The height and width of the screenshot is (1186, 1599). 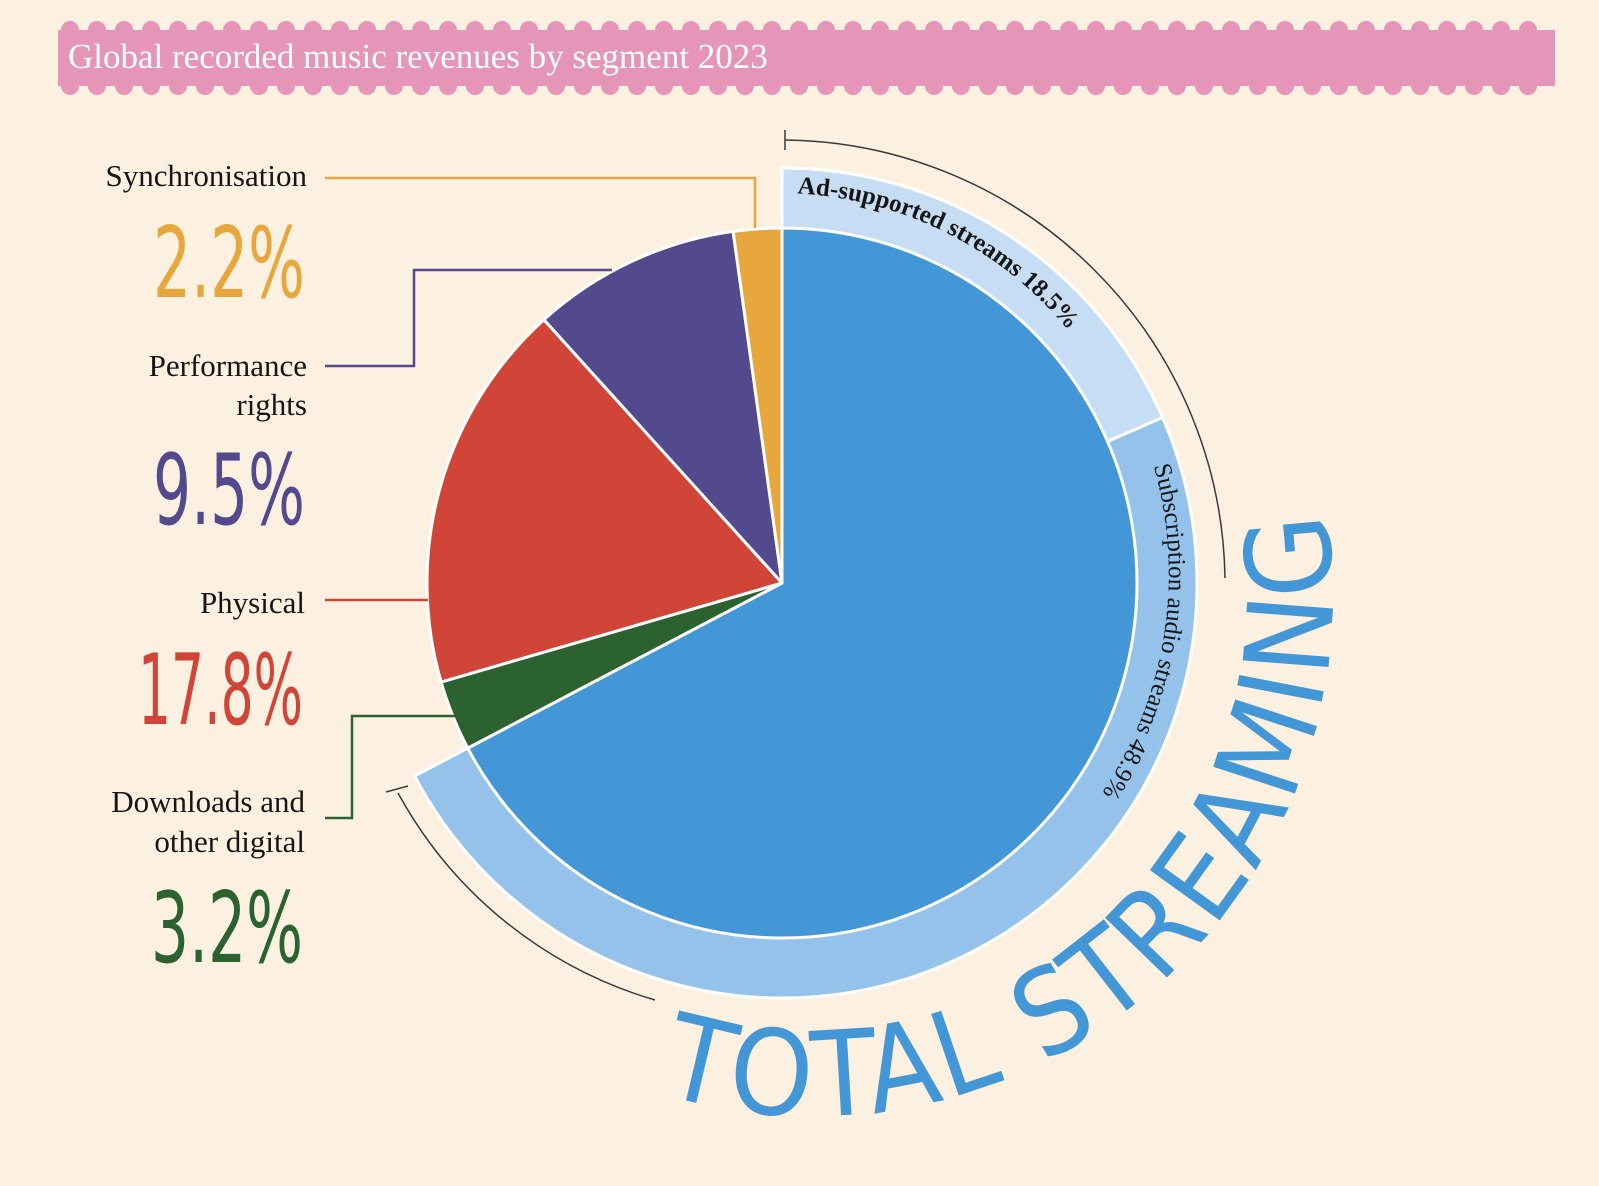 What do you see at coordinates (208, 801) in the screenshot?
I see `label-downloads-line1: Downloads and` at bounding box center [208, 801].